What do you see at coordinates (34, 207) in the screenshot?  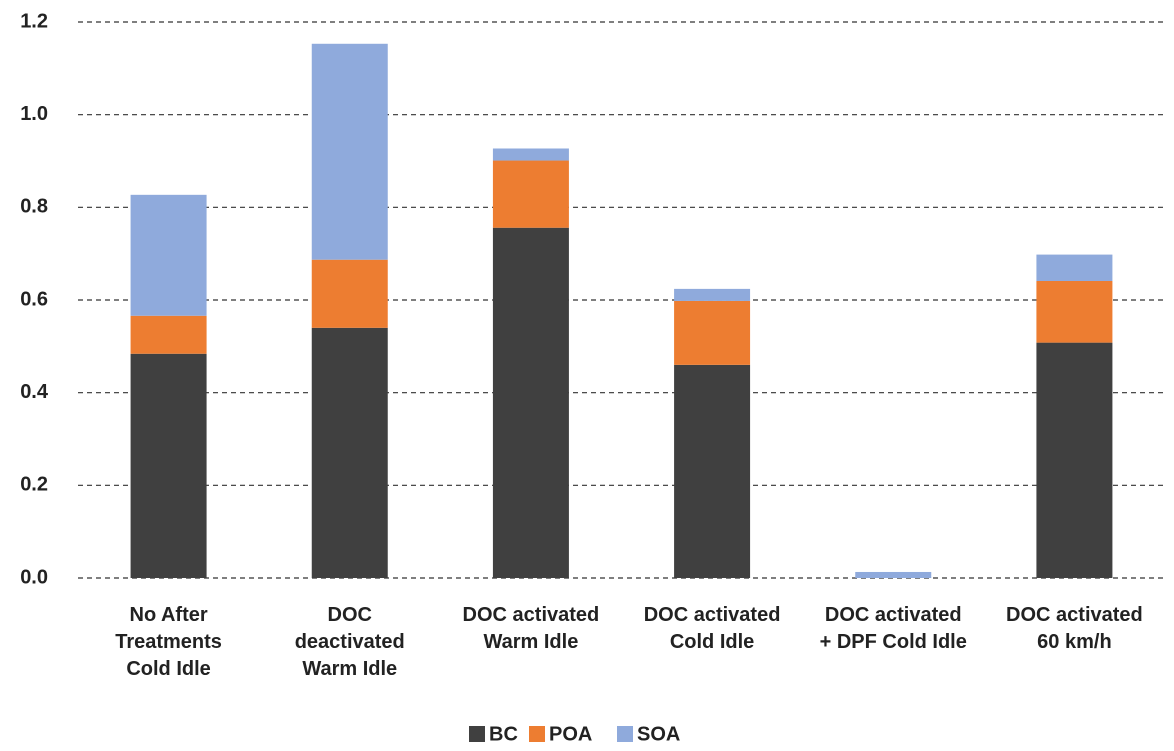 I see `y-tick-label: 0.8` at bounding box center [34, 207].